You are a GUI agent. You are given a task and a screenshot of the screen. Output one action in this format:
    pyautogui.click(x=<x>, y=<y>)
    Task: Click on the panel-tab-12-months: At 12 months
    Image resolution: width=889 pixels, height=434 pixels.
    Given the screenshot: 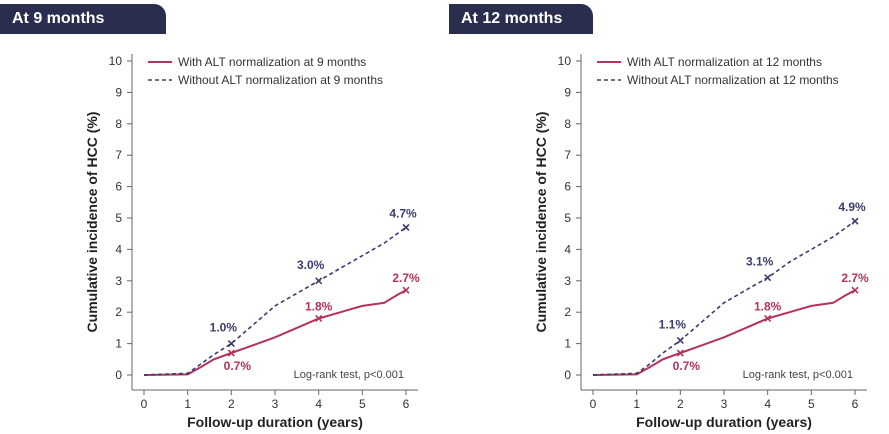 What is the action you would take?
    pyautogui.click(x=521, y=19)
    